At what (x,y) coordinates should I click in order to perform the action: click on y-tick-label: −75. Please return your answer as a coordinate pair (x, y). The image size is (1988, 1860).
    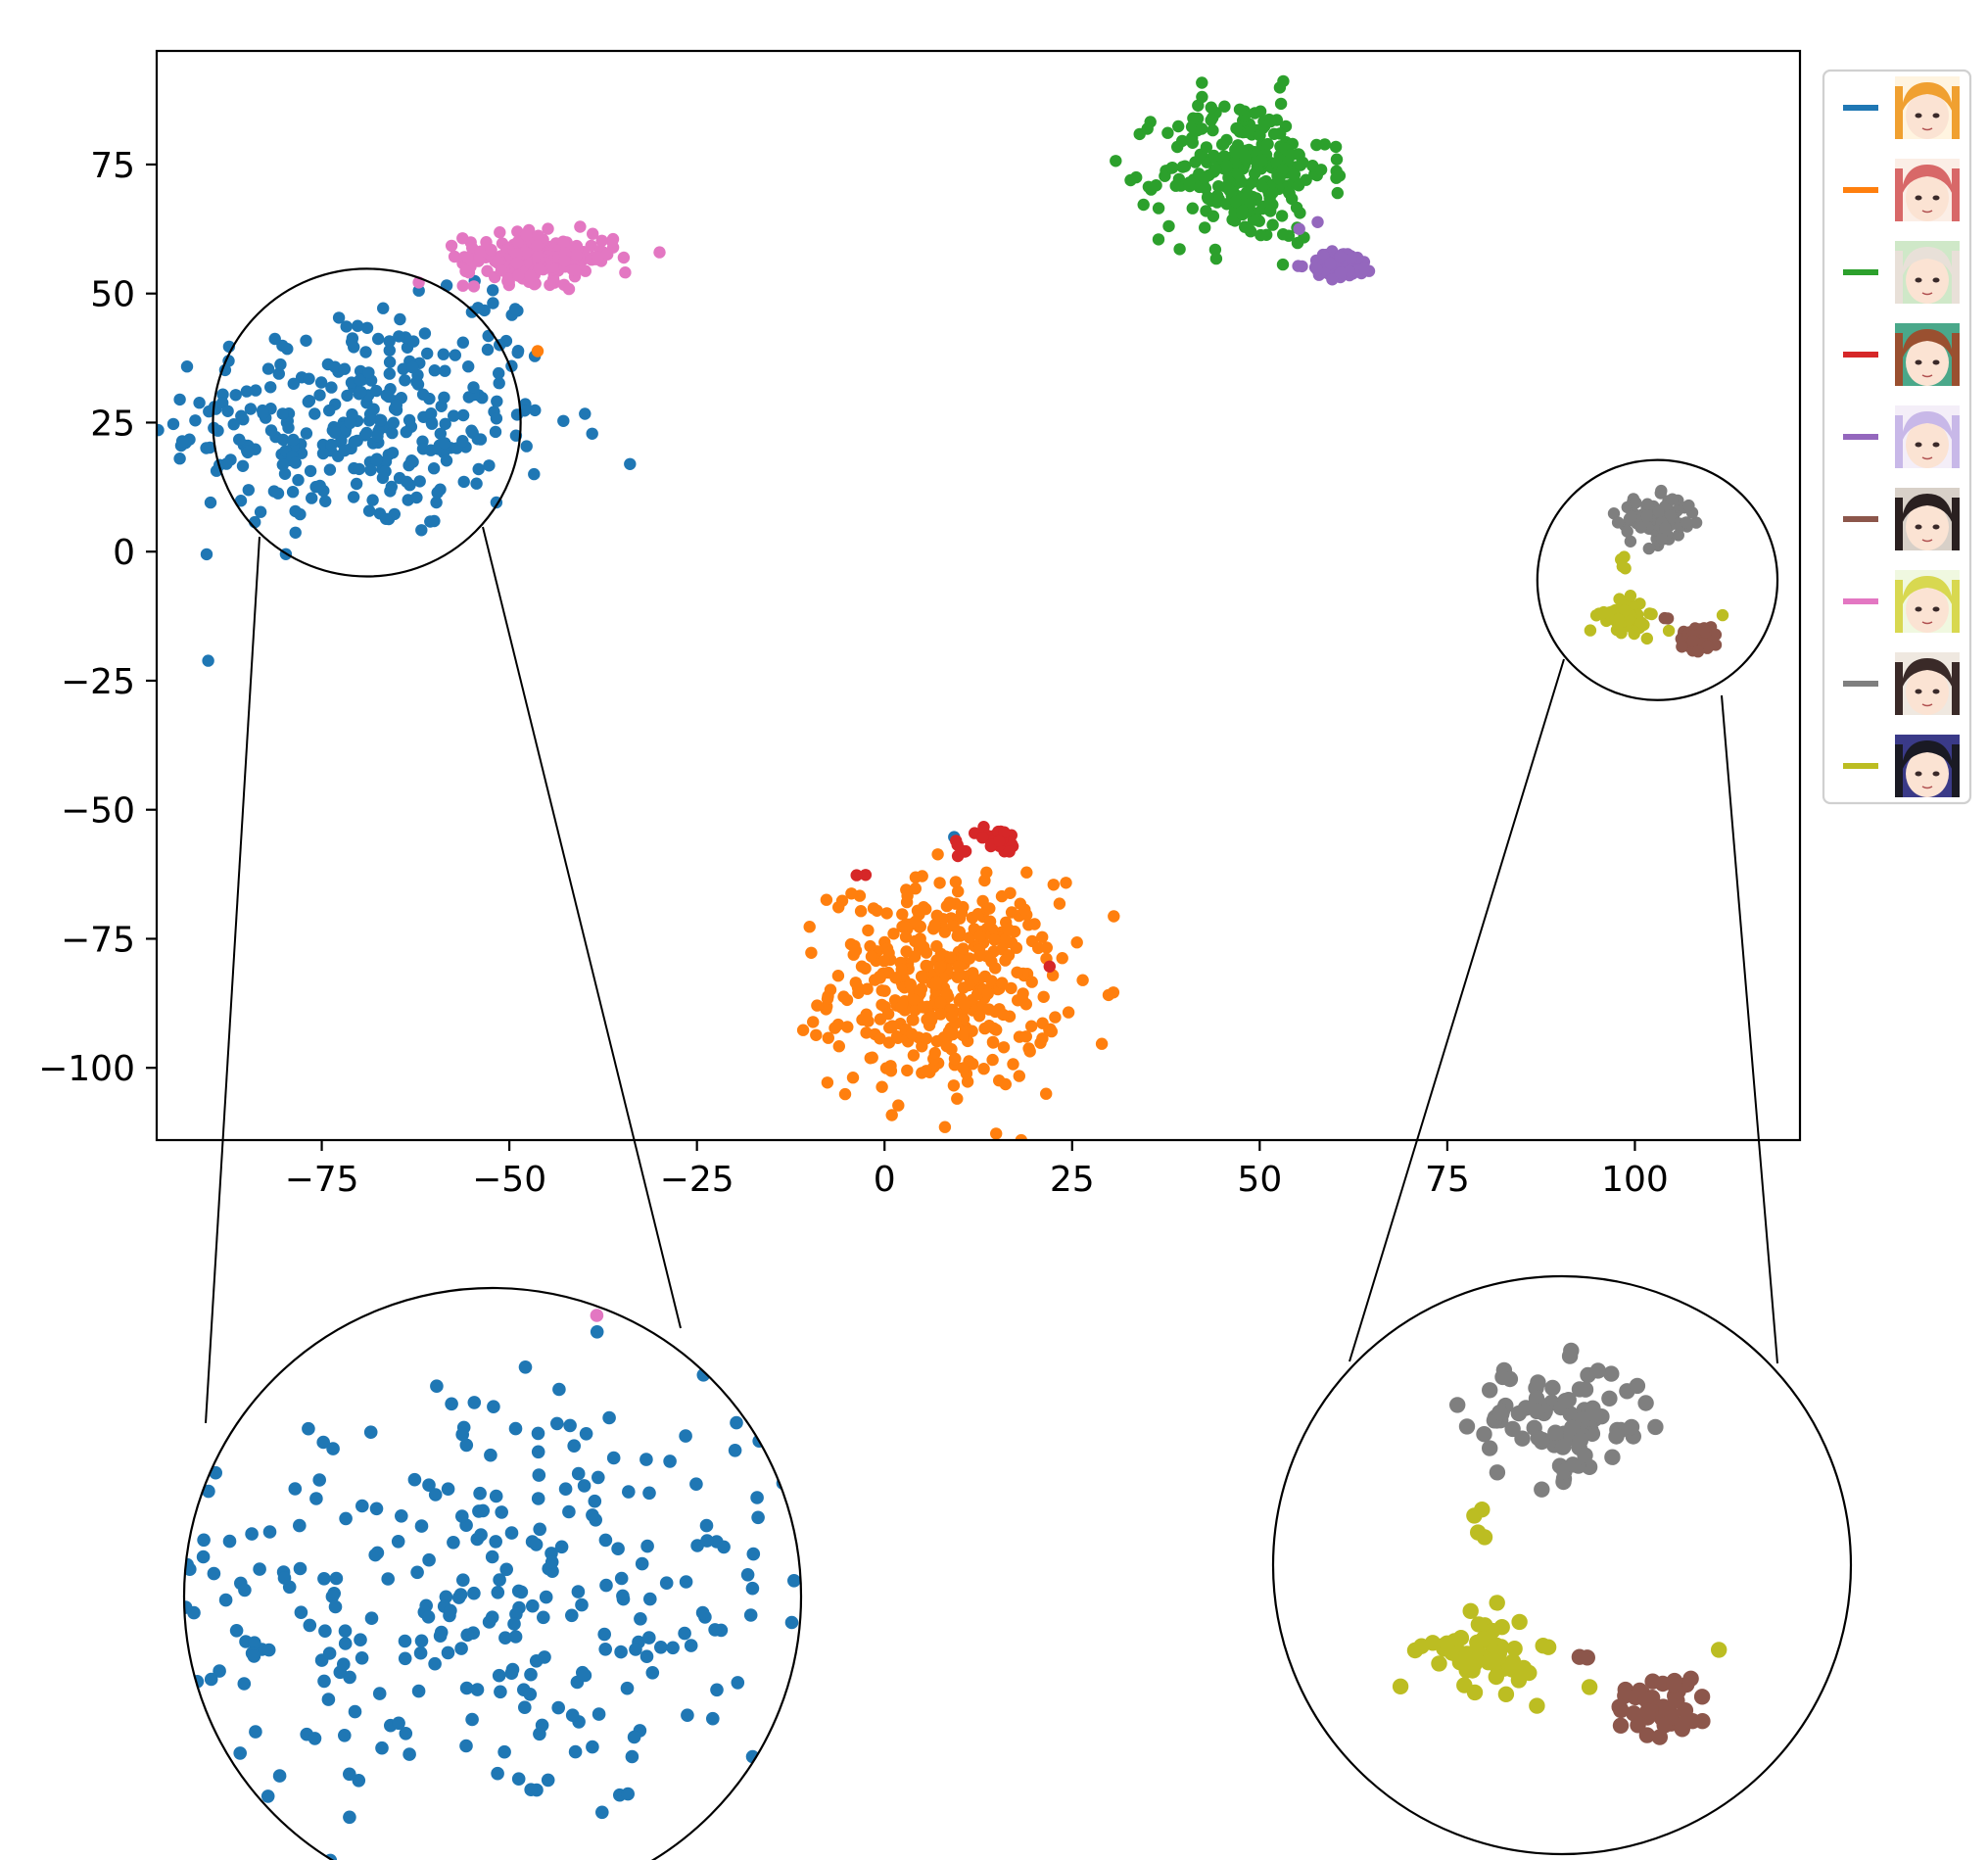
    Looking at the image, I should click on (98, 940).